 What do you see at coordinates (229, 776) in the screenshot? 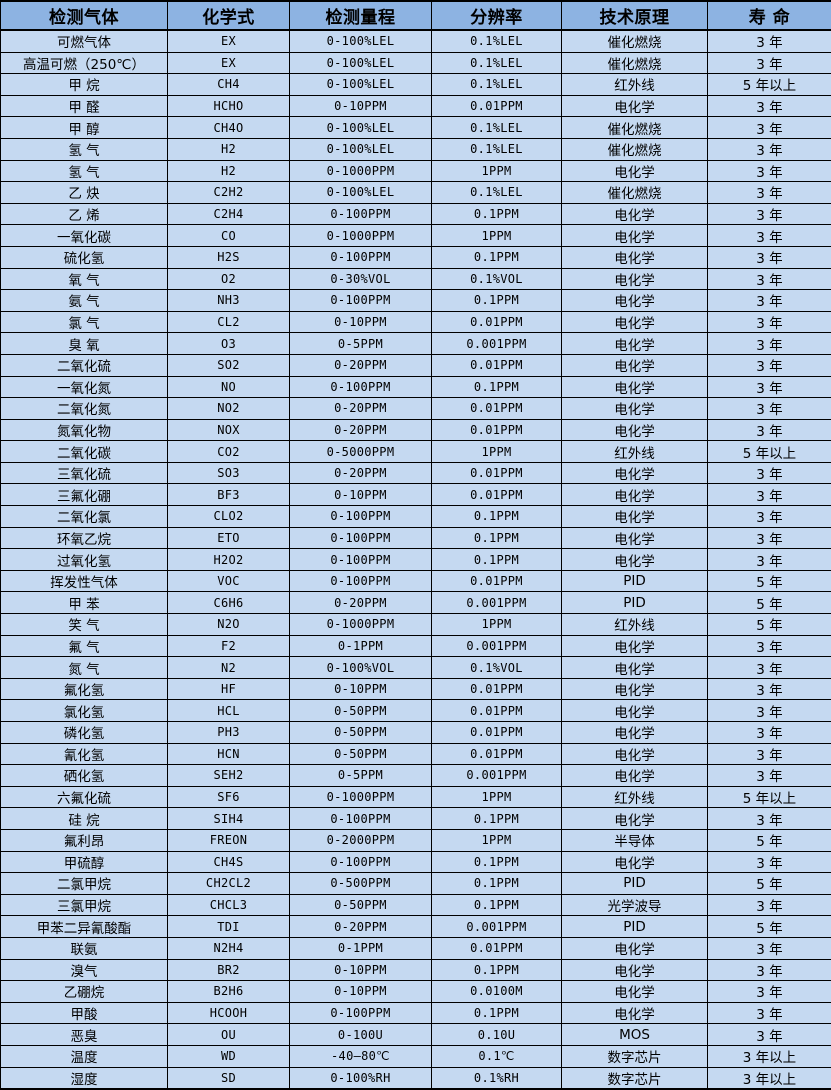
I see `cell-formula: SEH2` at bounding box center [229, 776].